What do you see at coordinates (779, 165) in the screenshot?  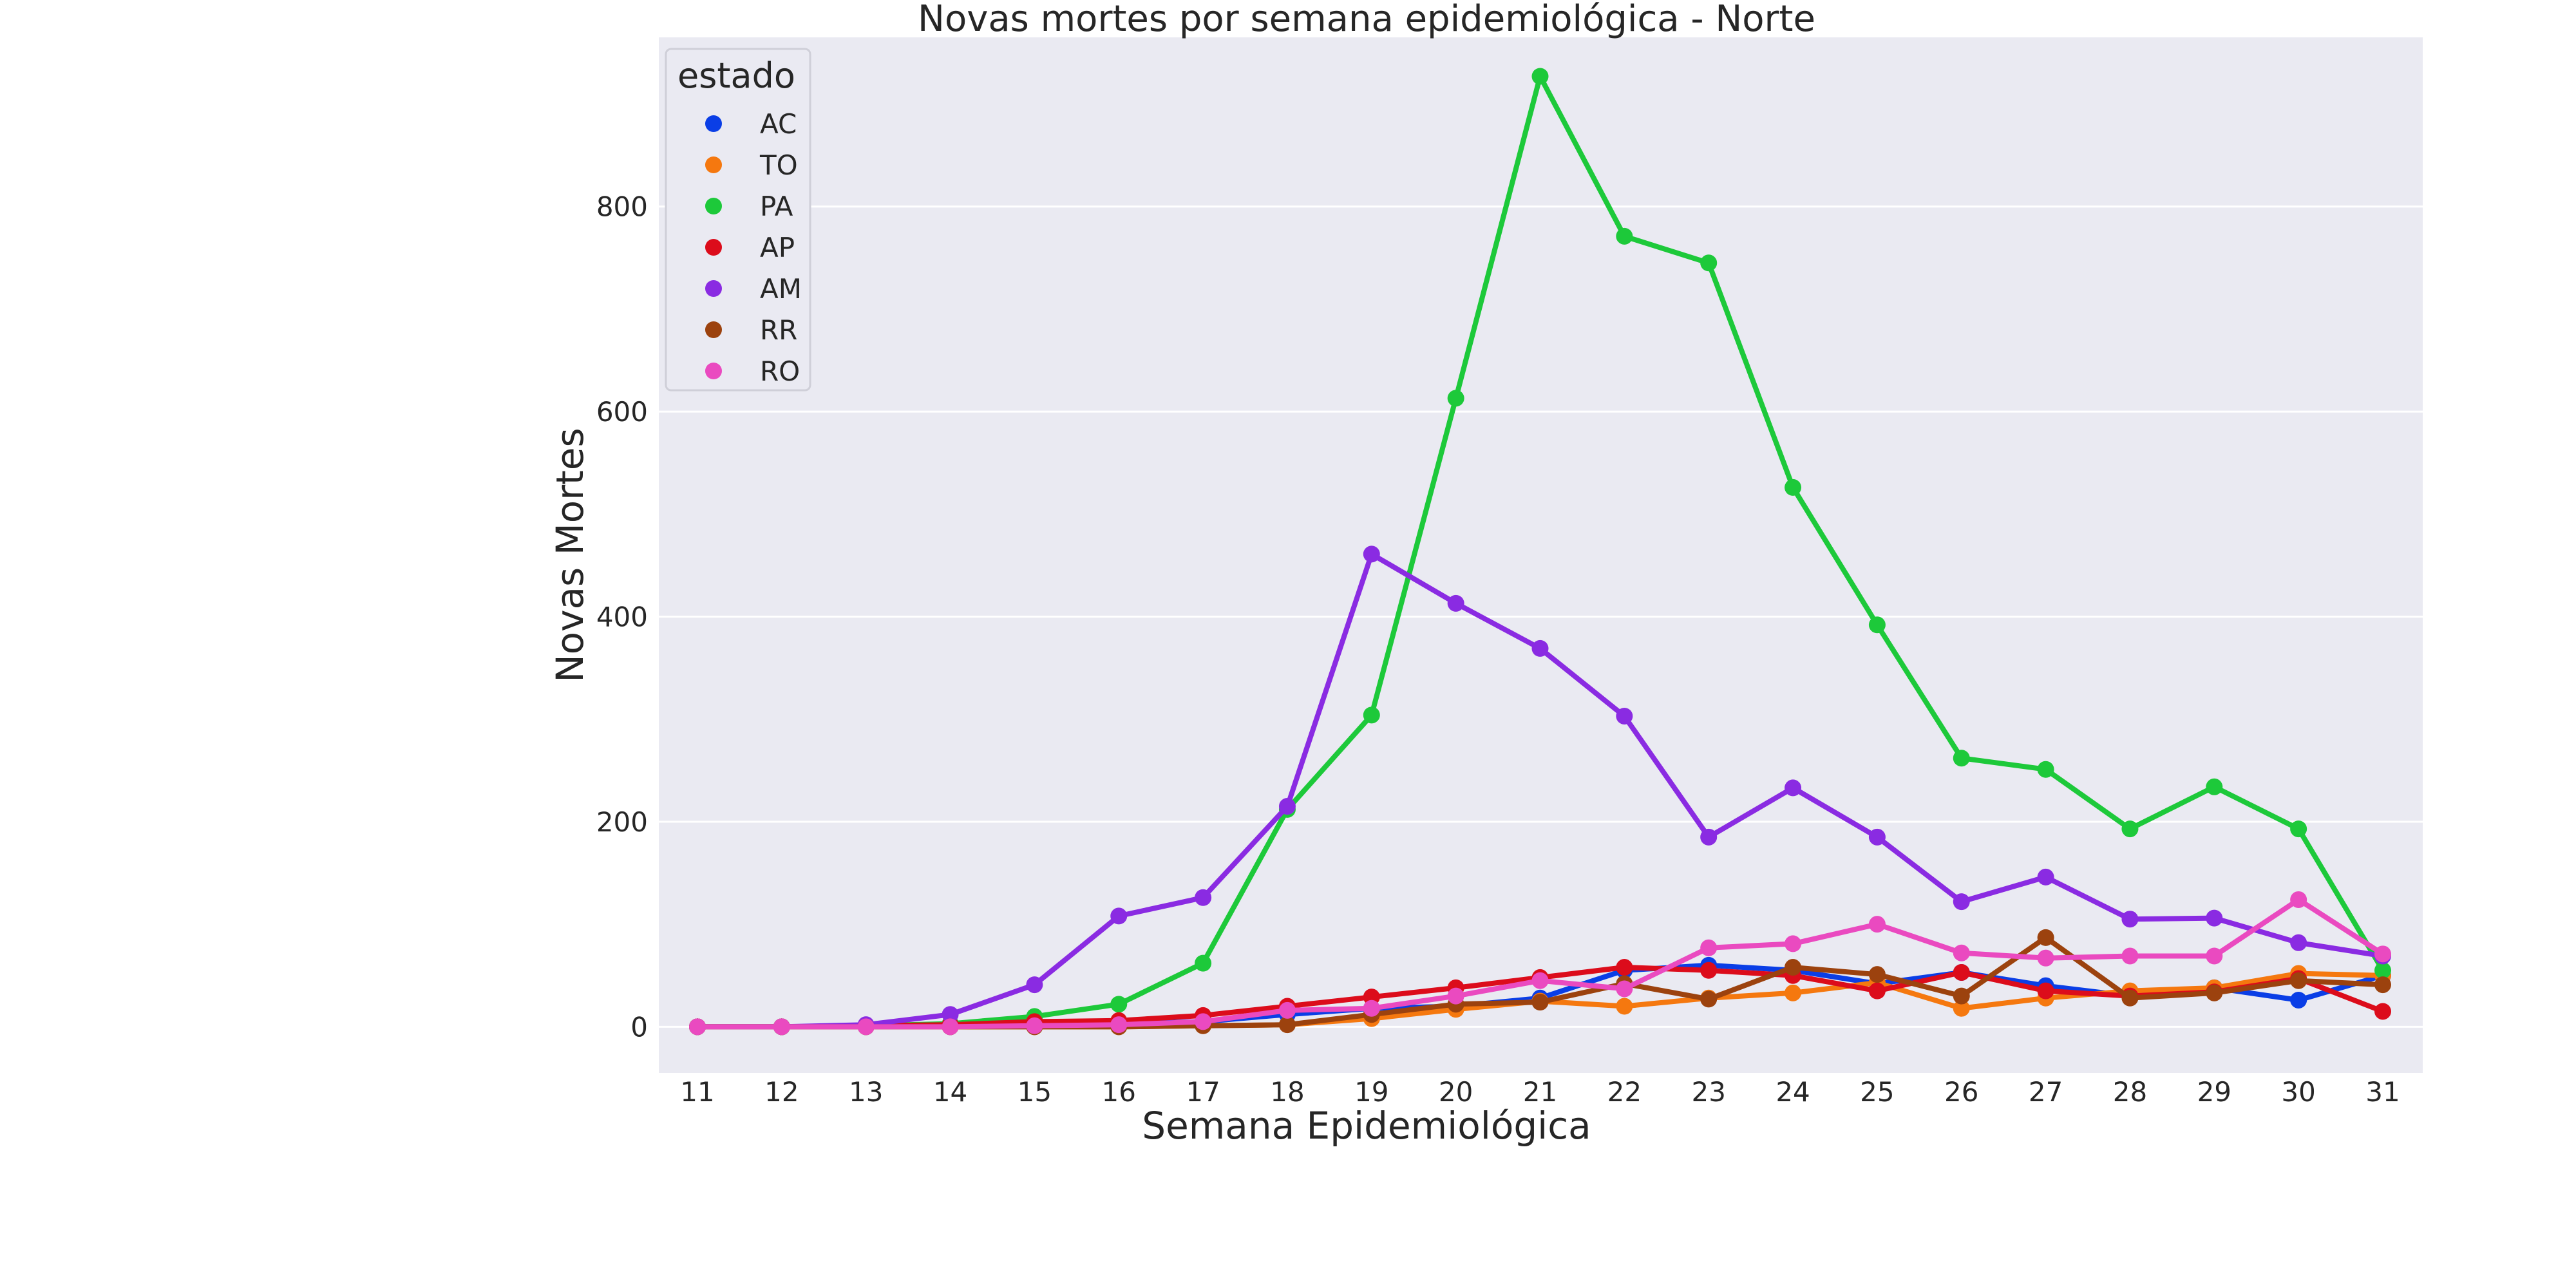 I see `legend-label-to: TO` at bounding box center [779, 165].